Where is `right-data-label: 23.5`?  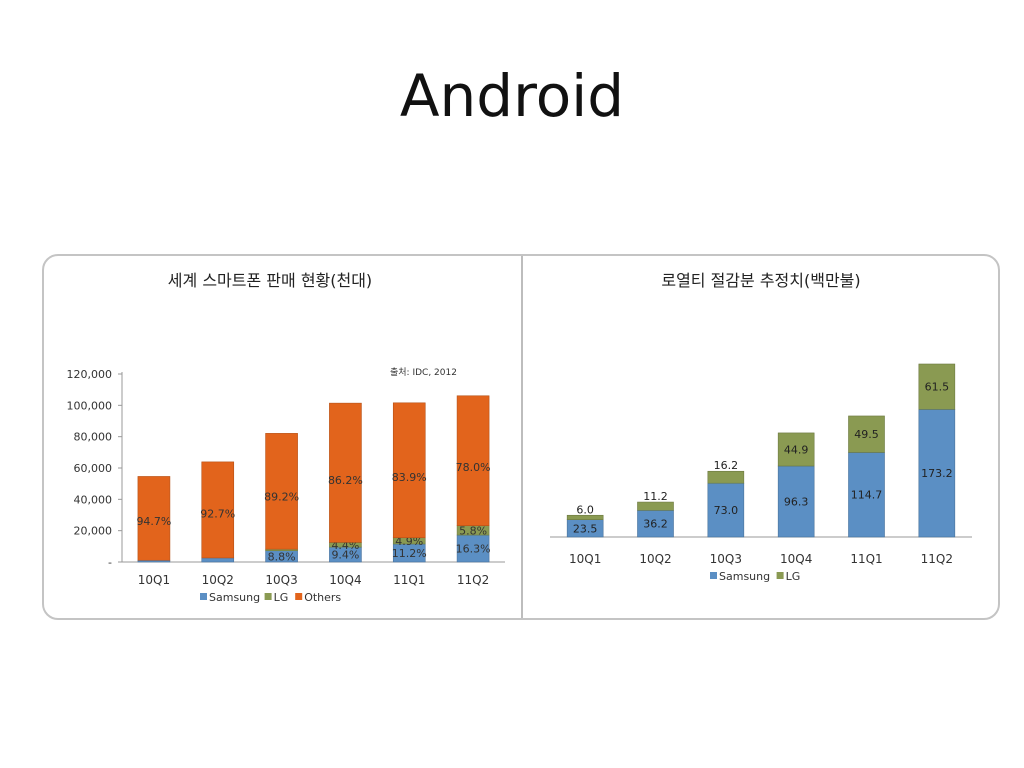 right-data-label: 23.5 is located at coordinates (585, 528).